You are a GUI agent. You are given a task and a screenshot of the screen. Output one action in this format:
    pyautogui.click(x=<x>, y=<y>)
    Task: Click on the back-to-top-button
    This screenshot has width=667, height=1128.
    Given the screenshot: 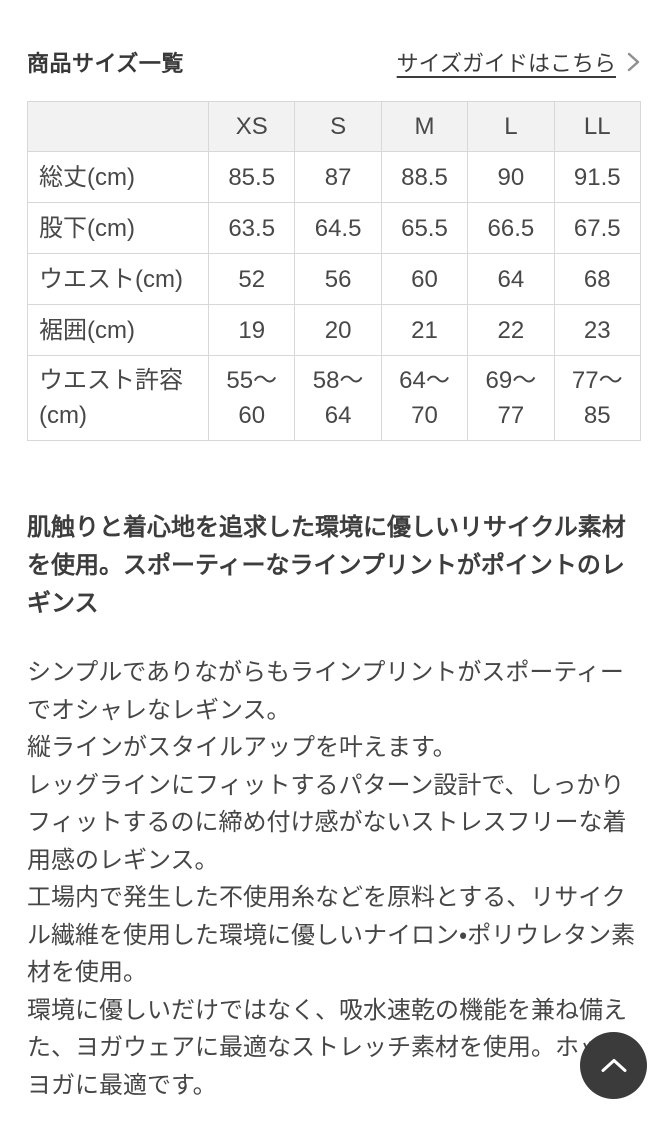 What is the action you would take?
    pyautogui.click(x=613, y=1065)
    